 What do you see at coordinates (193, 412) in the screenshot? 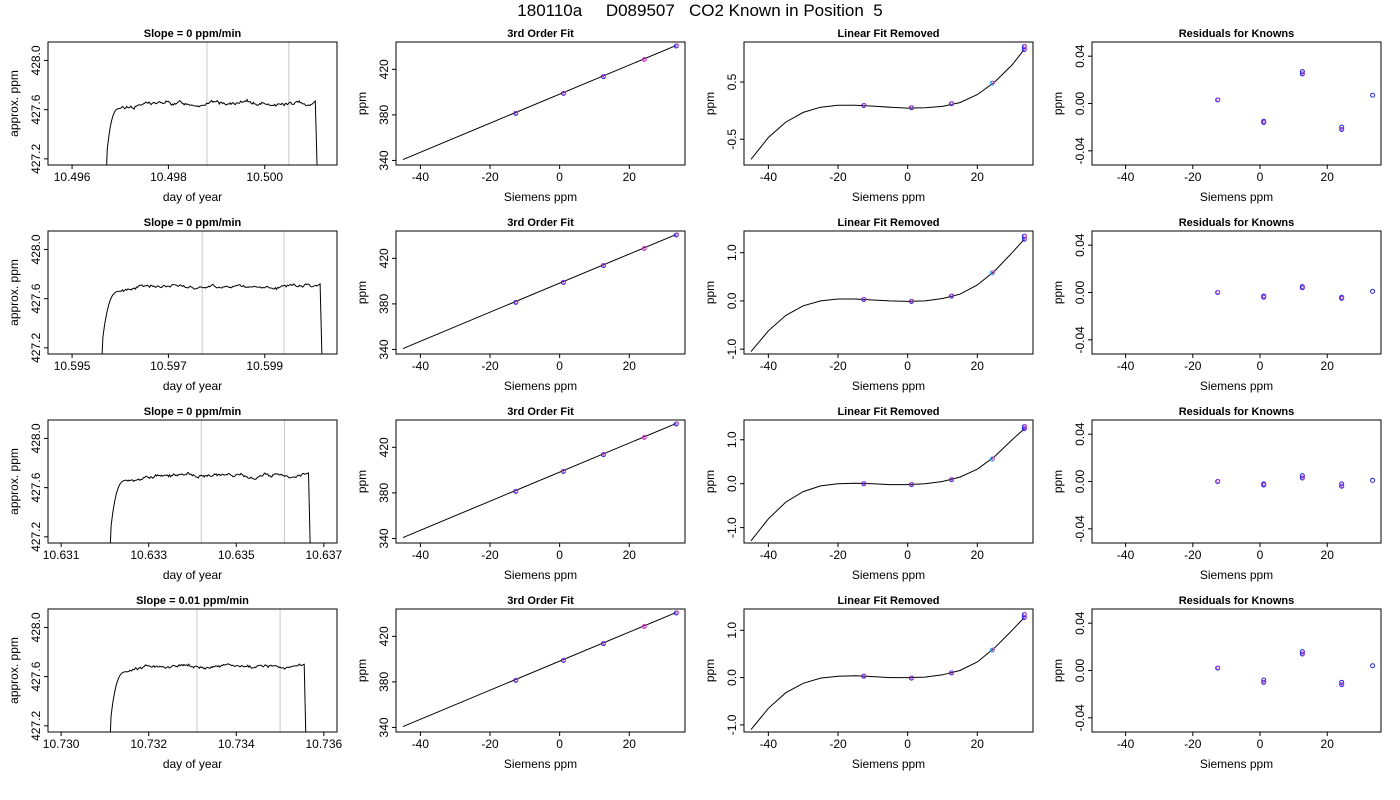
I see `panel-title: Slope = 0 ppm/min` at bounding box center [193, 412].